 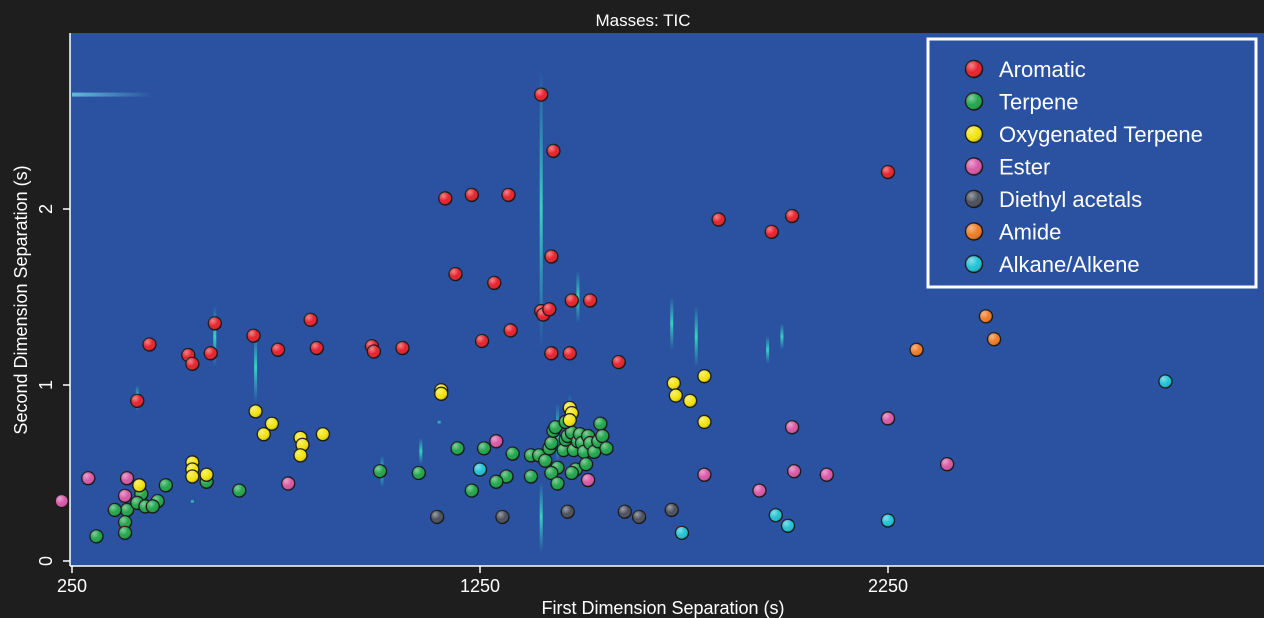 I want to click on legend-label: Diethyl acetals, so click(x=1070, y=199).